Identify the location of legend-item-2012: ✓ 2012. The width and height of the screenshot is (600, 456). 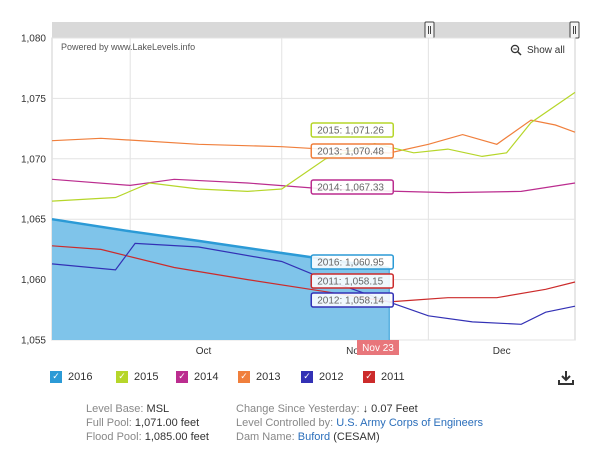
(322, 377).